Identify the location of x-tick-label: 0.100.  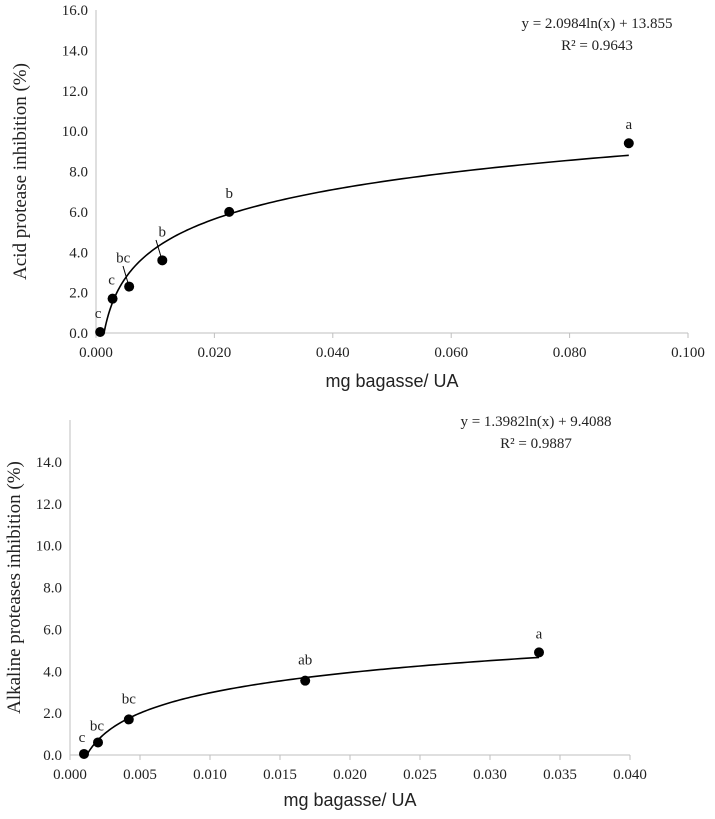
(688, 353).